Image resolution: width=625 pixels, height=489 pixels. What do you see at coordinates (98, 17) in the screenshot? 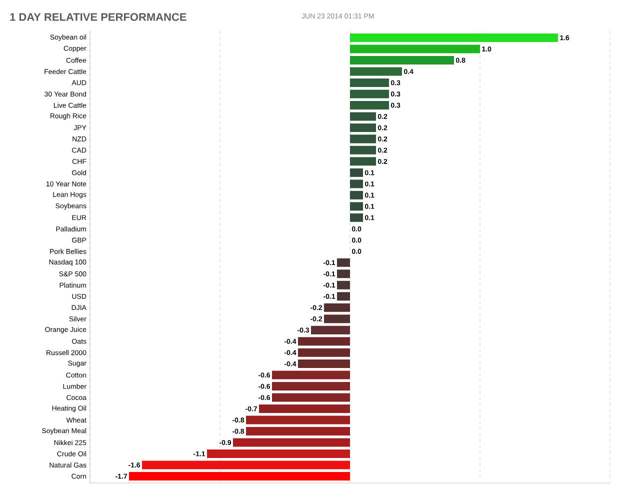
I see `chart-title: 1 DAY RELATIVE PERFORMANCE` at bounding box center [98, 17].